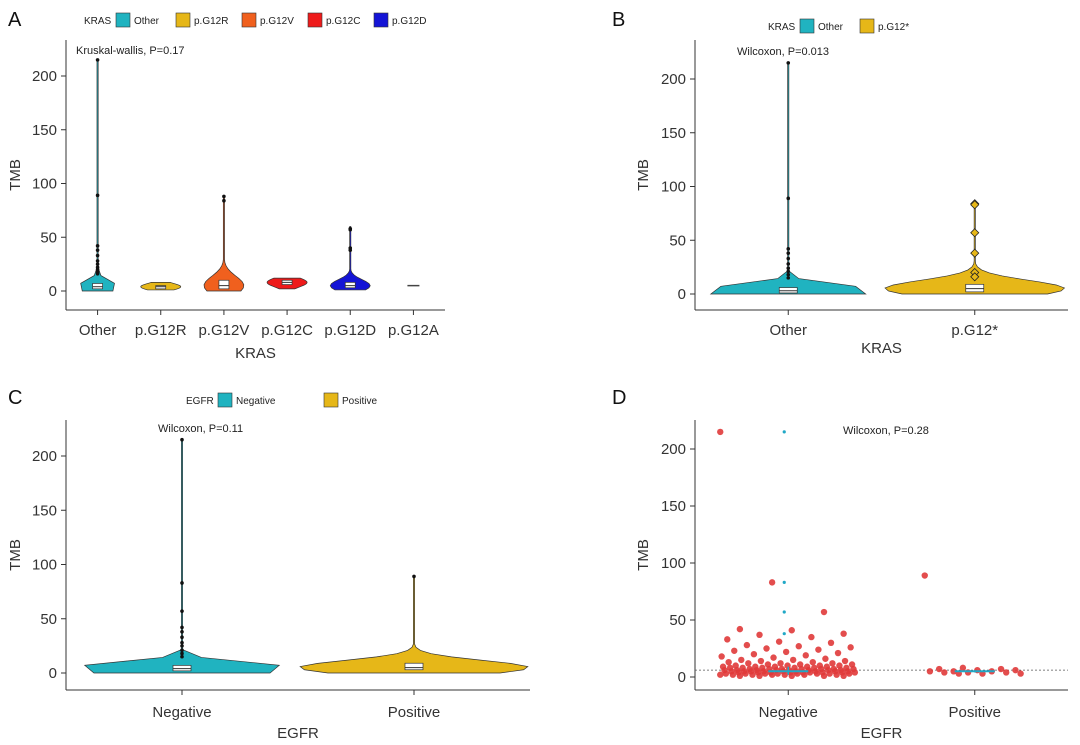  Describe the element at coordinates (15, 398) in the screenshot. I see `panel-letter: C` at that location.